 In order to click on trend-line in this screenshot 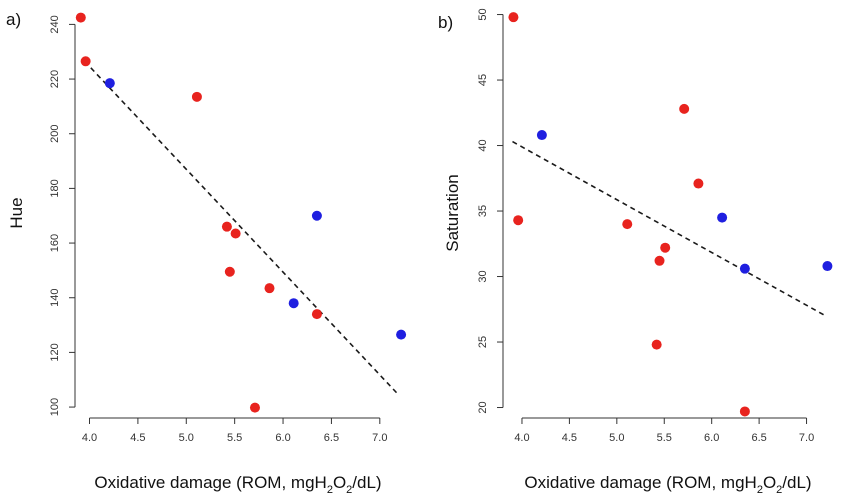, I will do `click(669, 228)`.